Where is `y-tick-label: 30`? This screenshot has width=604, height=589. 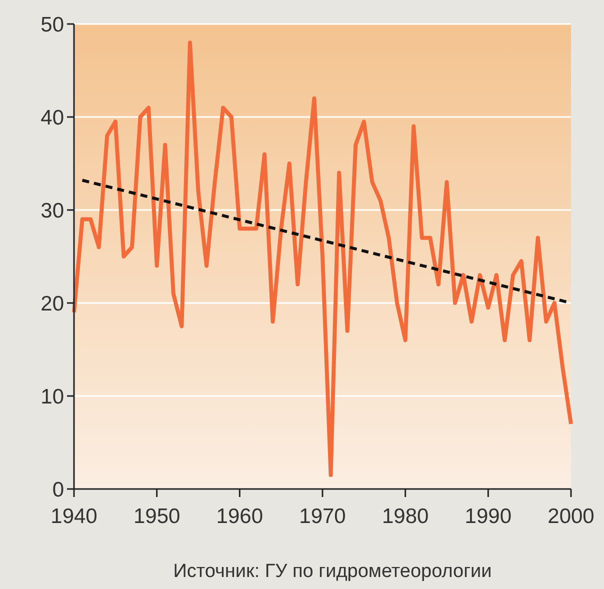 y-tick-label: 30 is located at coordinates (52, 210).